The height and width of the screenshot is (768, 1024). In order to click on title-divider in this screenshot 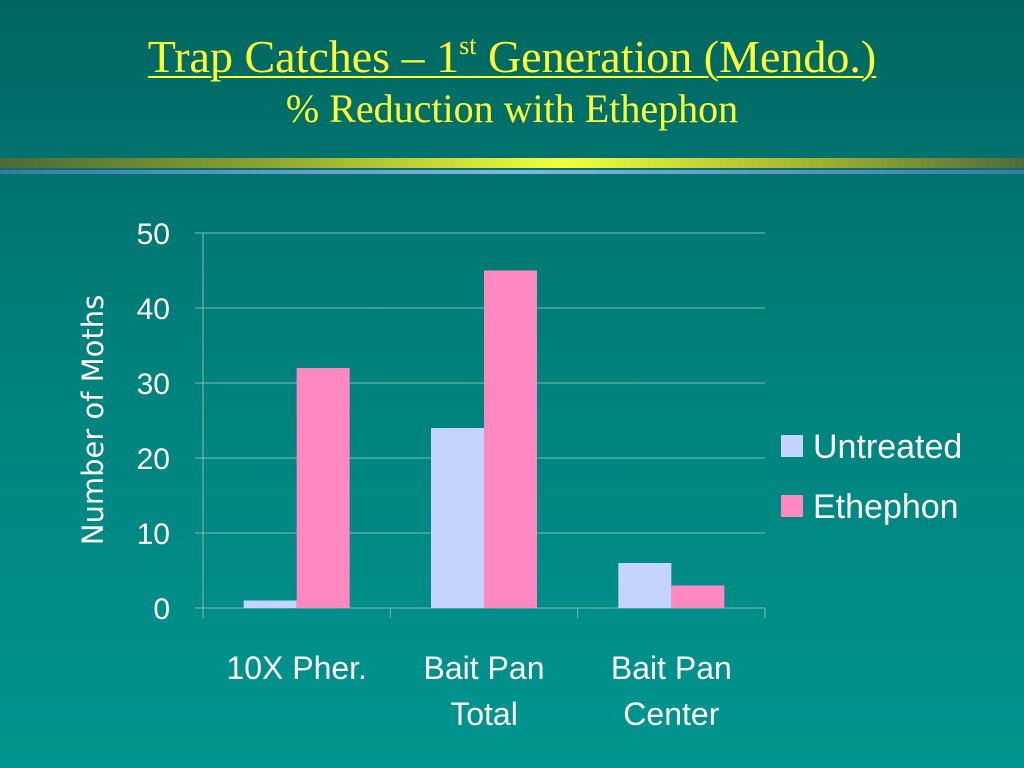, I will do `click(512, 167)`.